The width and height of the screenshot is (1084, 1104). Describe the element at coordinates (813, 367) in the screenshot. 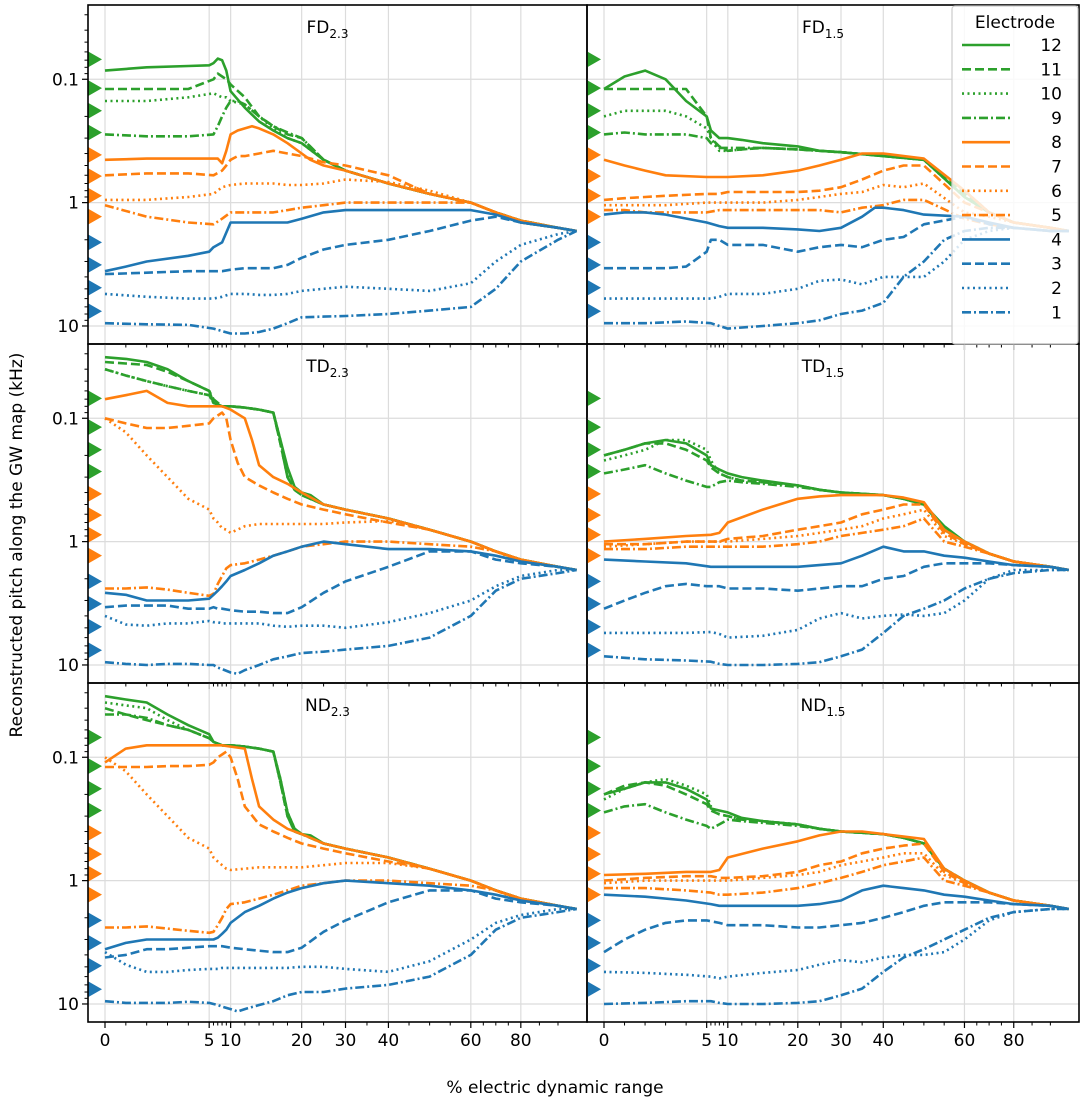

I see `panel-title-main: TD` at that location.